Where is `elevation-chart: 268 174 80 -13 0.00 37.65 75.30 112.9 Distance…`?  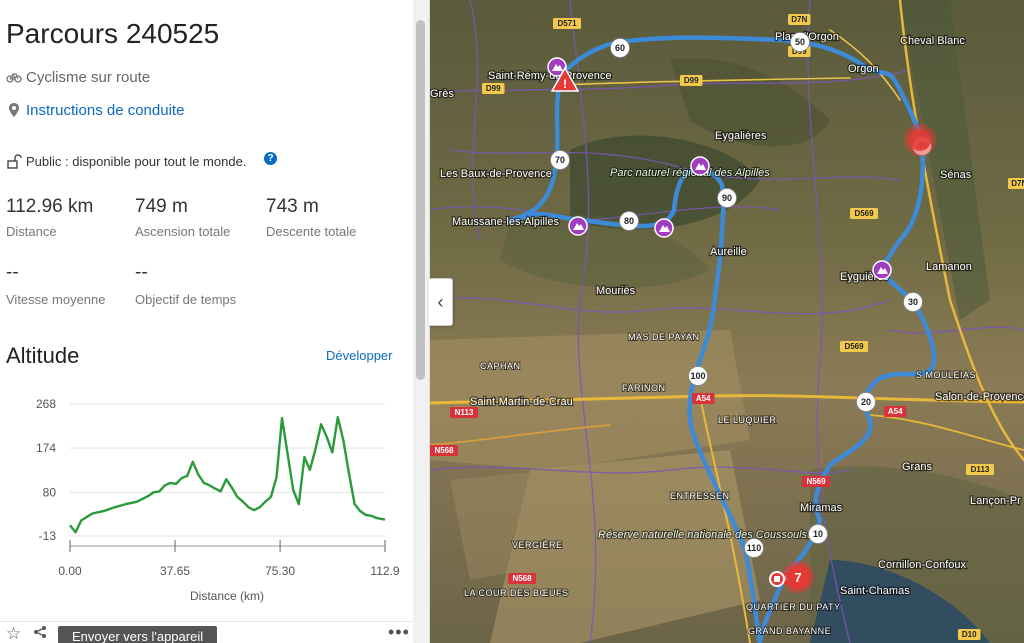
elevation-chart: 268 174 80 -13 0.00 37.65 75.30 112.9 Distance… is located at coordinates (218, 500).